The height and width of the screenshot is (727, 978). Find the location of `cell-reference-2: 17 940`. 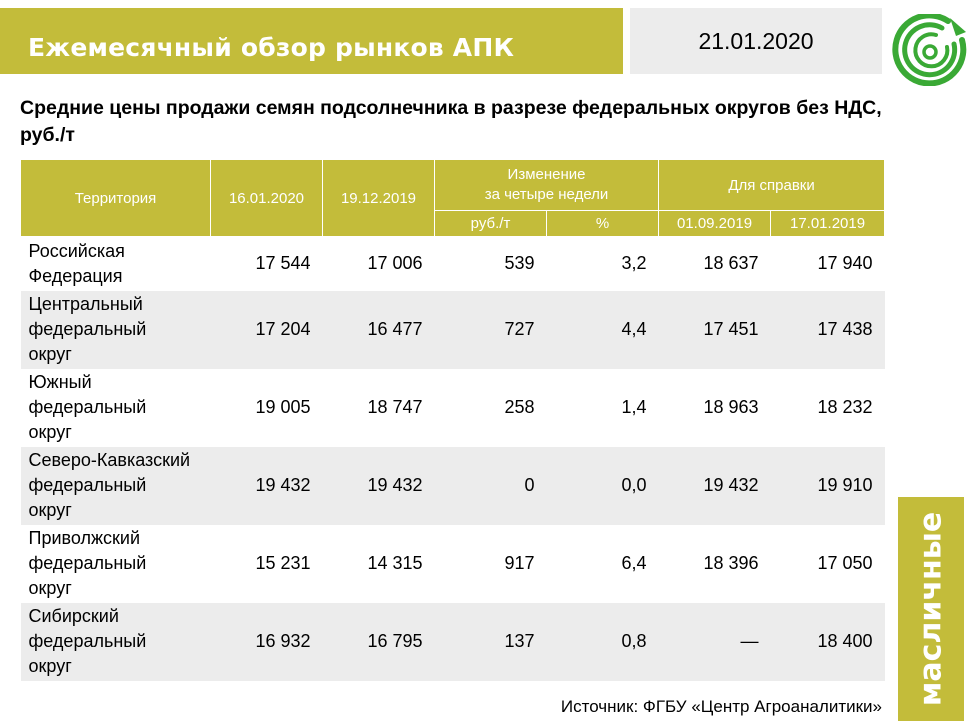

cell-reference-2: 17 940 is located at coordinates (845, 263).